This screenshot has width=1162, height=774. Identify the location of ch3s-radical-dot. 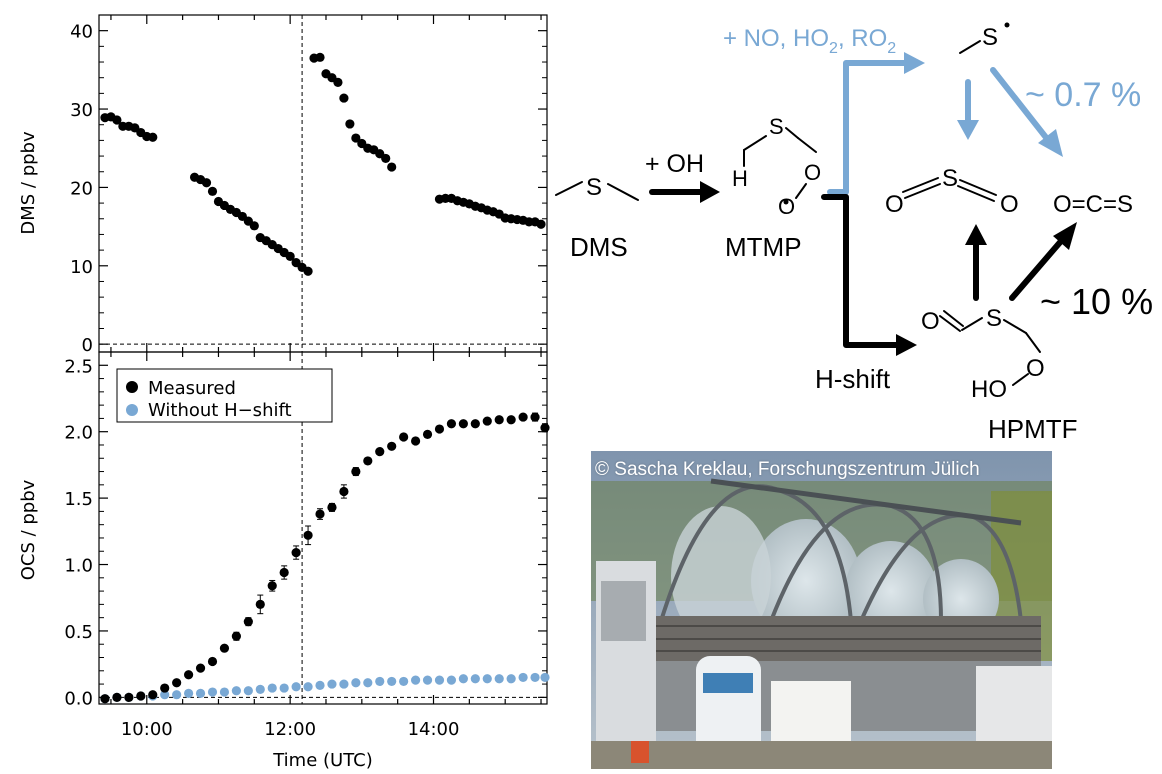
(1007, 25).